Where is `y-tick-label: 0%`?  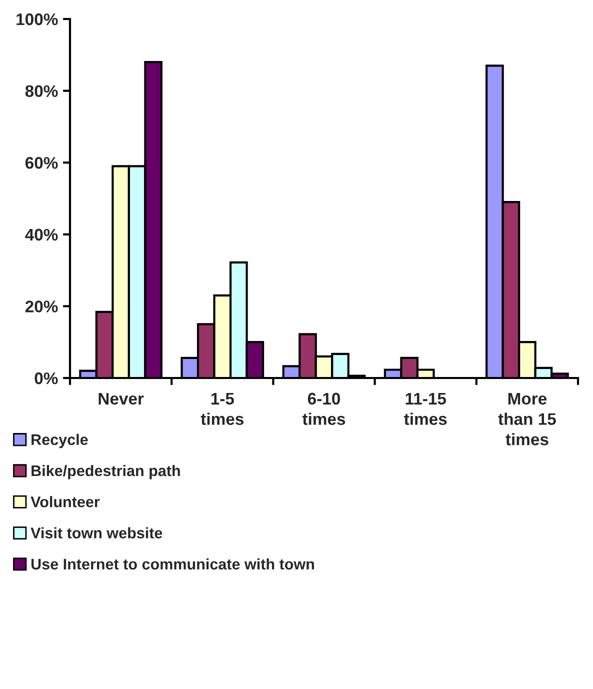 y-tick-label: 0% is located at coordinates (46, 378).